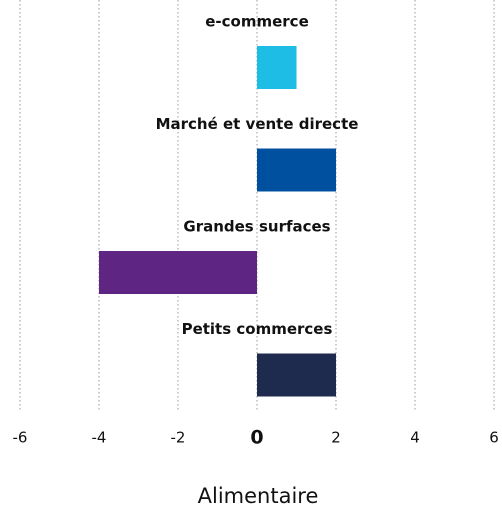 This screenshot has height=515, width=502. What do you see at coordinates (494, 438) in the screenshot?
I see `x-tick-label: 6` at bounding box center [494, 438].